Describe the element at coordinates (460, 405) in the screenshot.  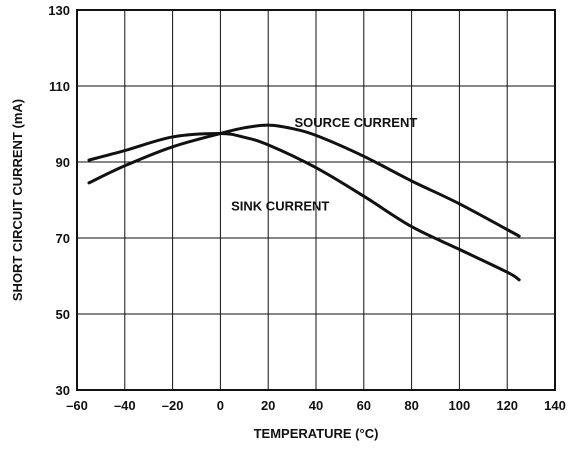
I see `x-tick-label: 100` at that location.